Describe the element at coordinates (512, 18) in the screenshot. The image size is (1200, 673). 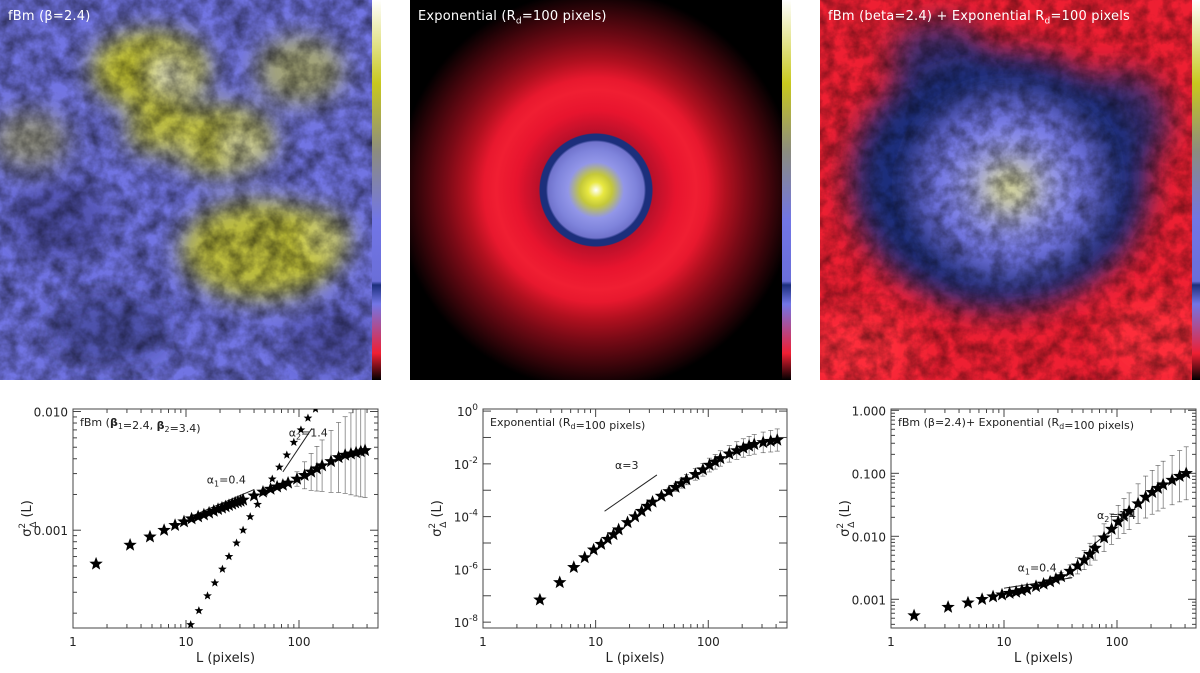
I see `exponential-map-title: Exponential (Rd=100 pixels)` at that location.